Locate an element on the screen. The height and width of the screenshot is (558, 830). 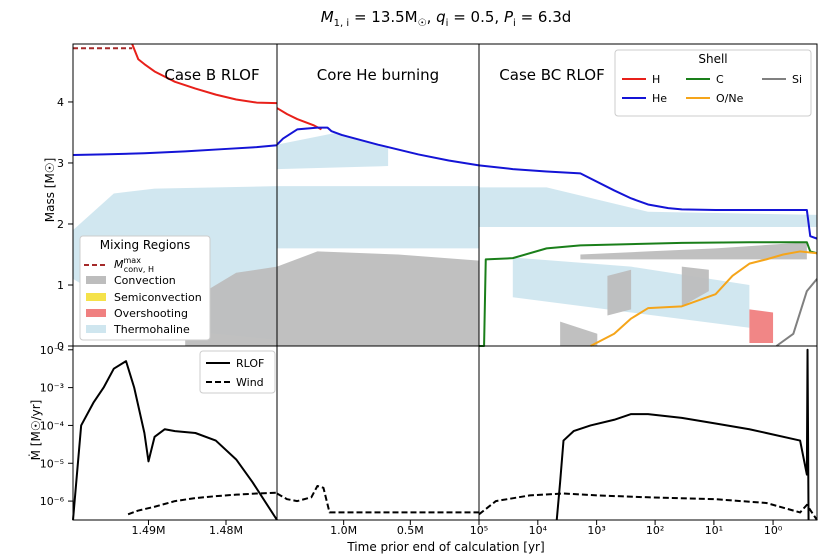
top-y-tick-label-0: 0 is located at coordinates (60, 346).